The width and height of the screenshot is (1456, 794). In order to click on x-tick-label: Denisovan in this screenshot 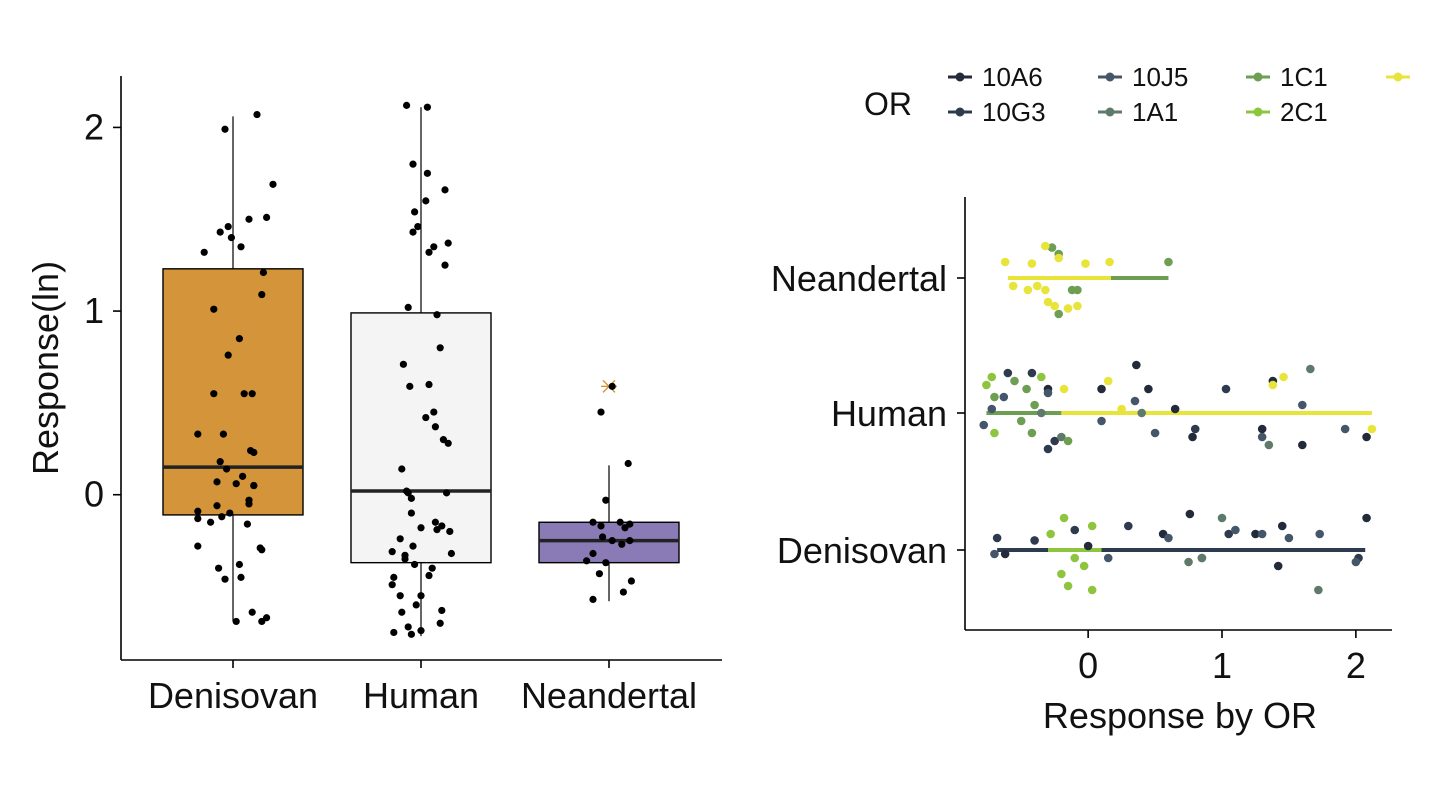, I will do `click(233, 695)`.